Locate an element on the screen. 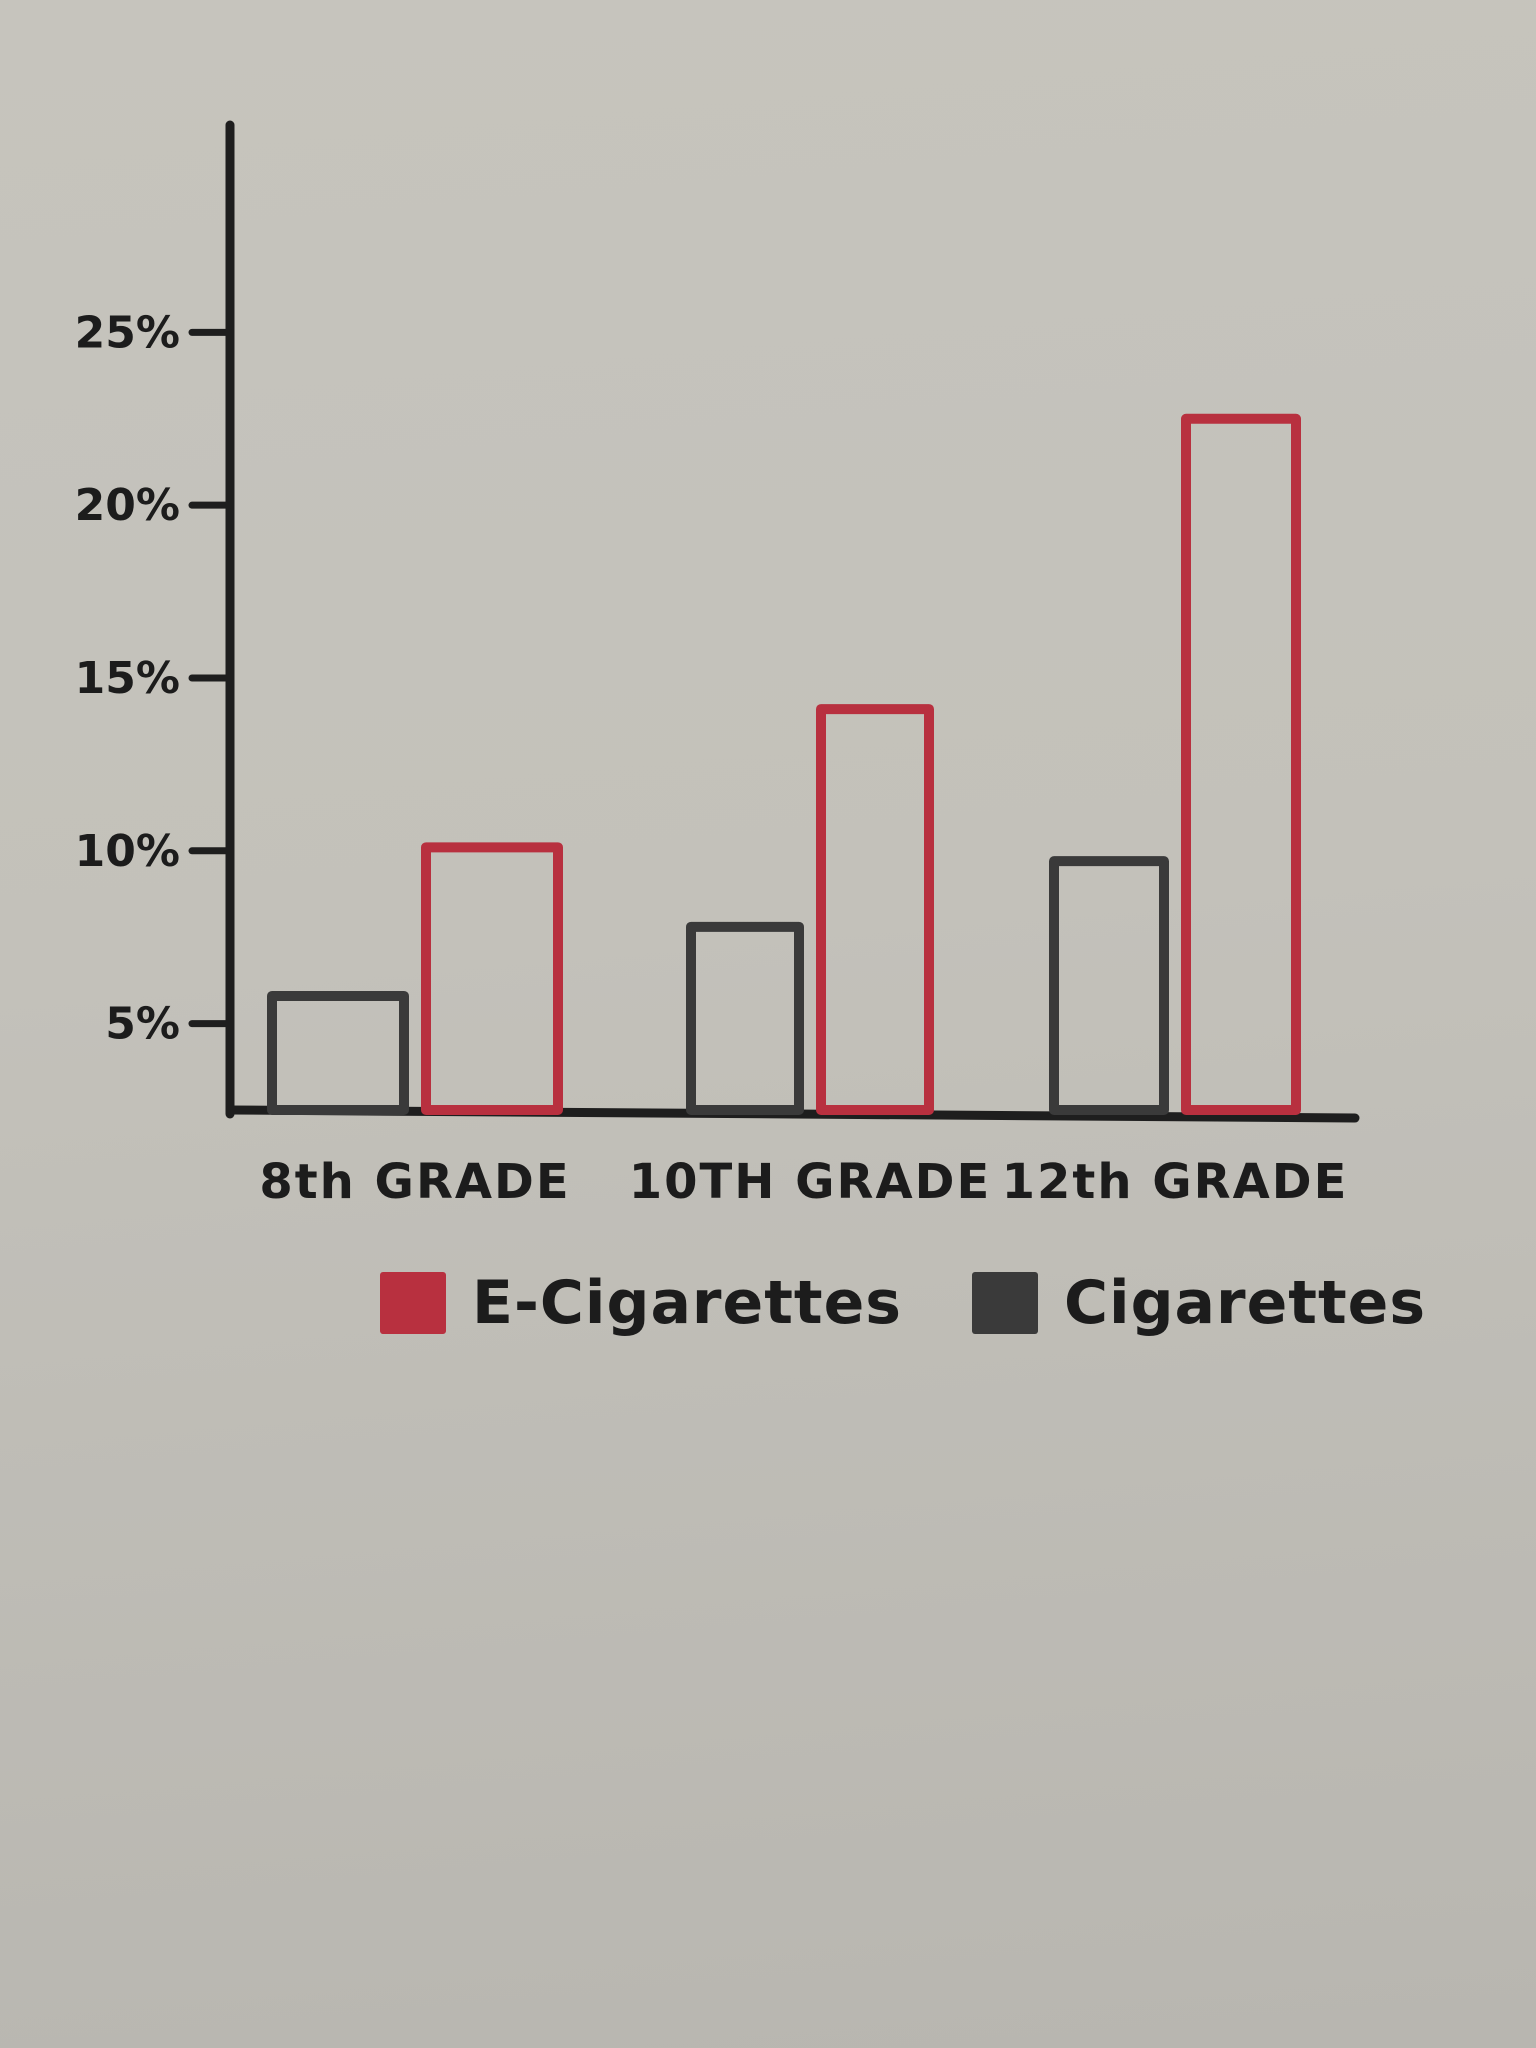  x-category-label: 12th GRADE is located at coordinates (1175, 1182).